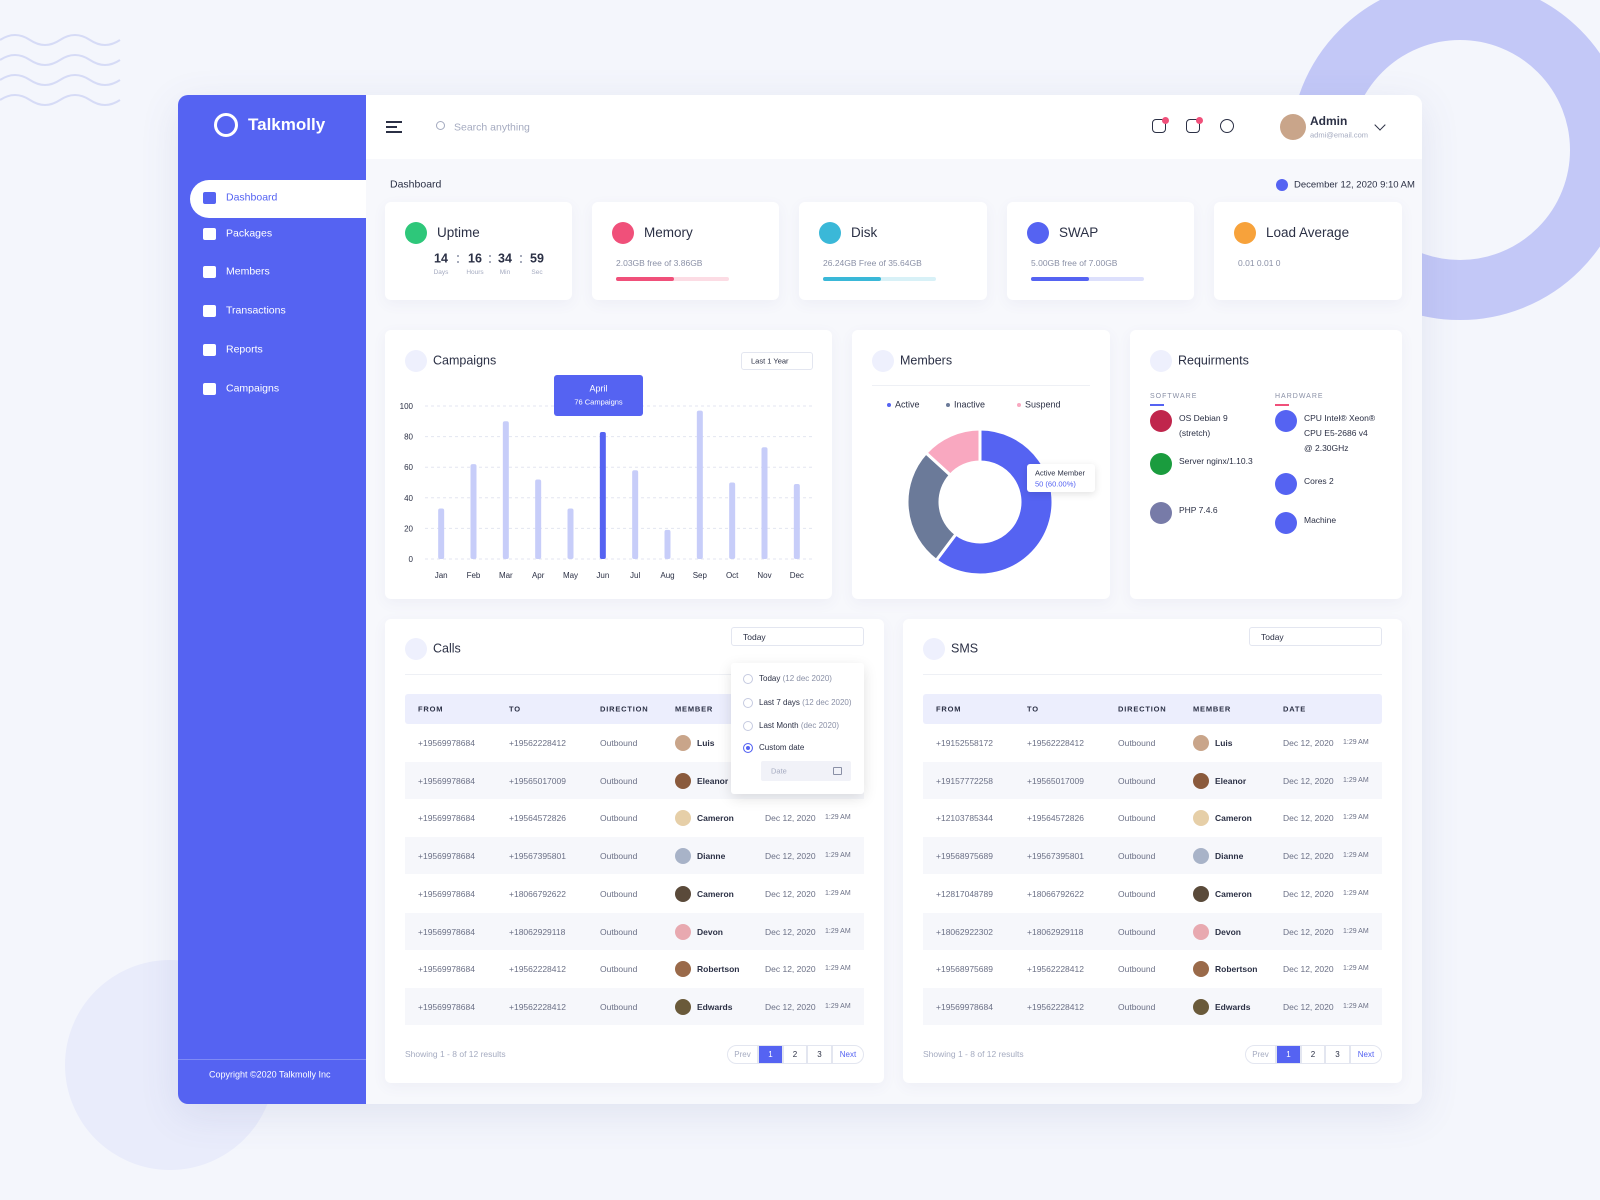 This screenshot has height=1200, width=1600. I want to click on dropdown-option: Last 7 days (12 dec 2020), so click(805, 703).